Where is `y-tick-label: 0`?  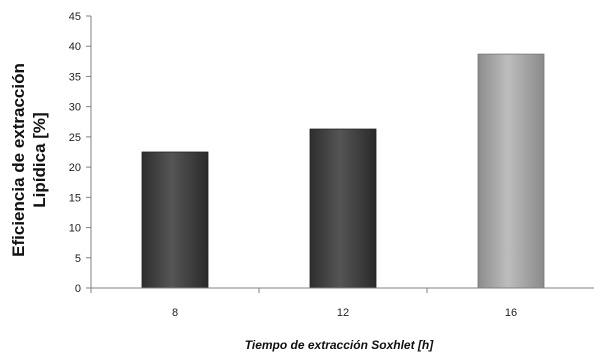
y-tick-label: 0 is located at coordinates (78, 289).